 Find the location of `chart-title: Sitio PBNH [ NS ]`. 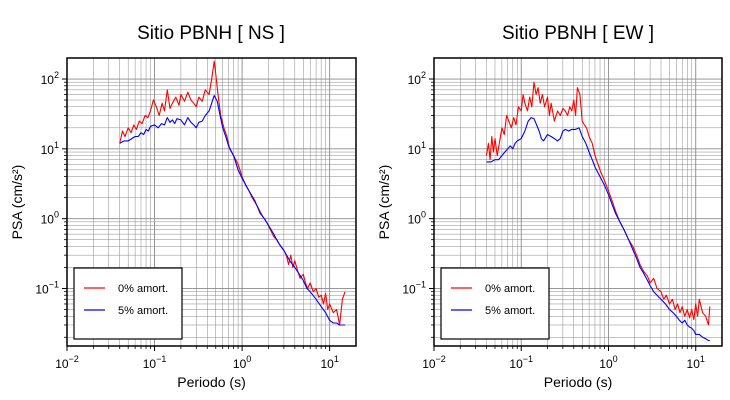

chart-title: Sitio PBNH [ NS ] is located at coordinates (211, 33).